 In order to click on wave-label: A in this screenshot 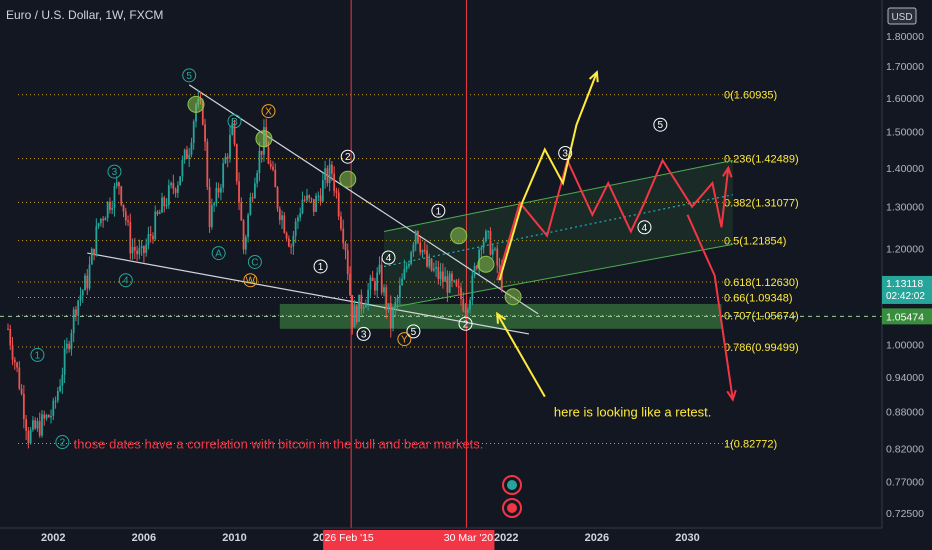, I will do `click(218, 254)`.